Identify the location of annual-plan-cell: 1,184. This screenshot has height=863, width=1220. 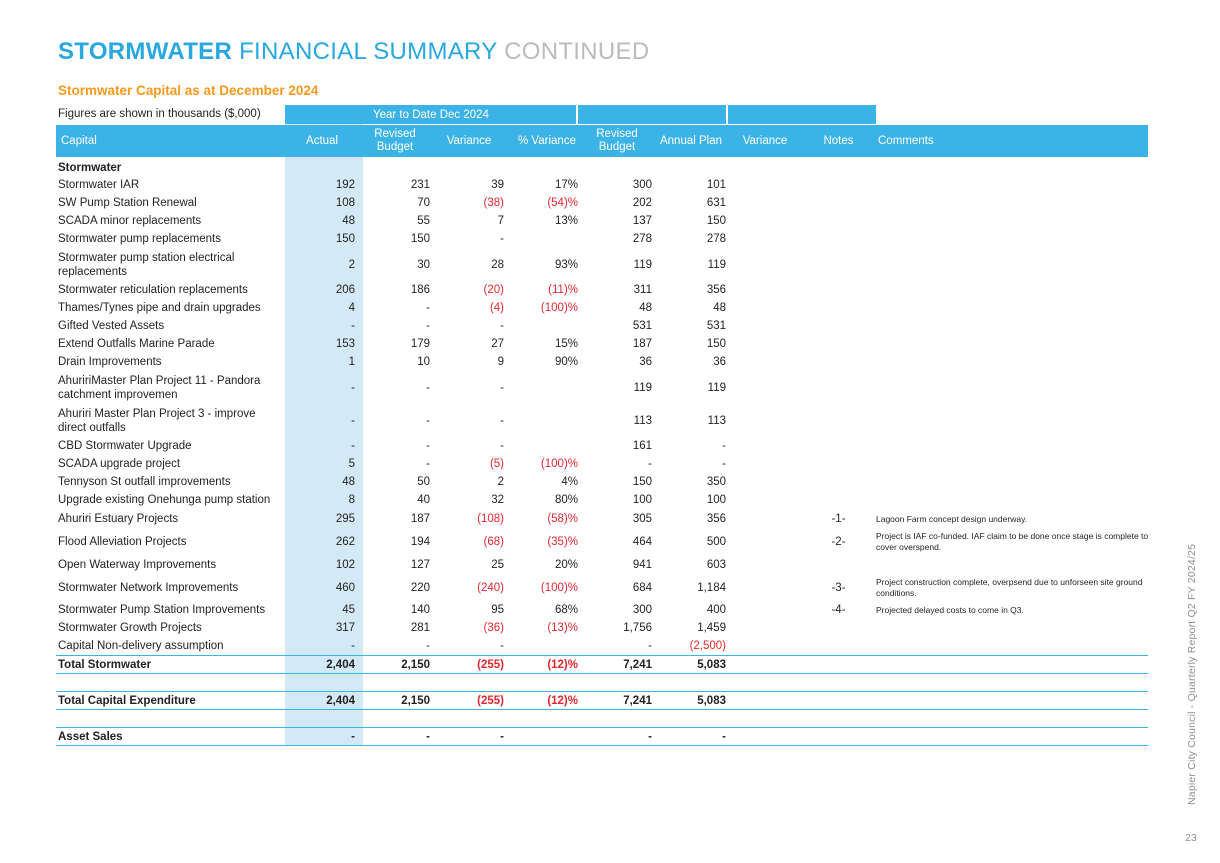
(711, 588).